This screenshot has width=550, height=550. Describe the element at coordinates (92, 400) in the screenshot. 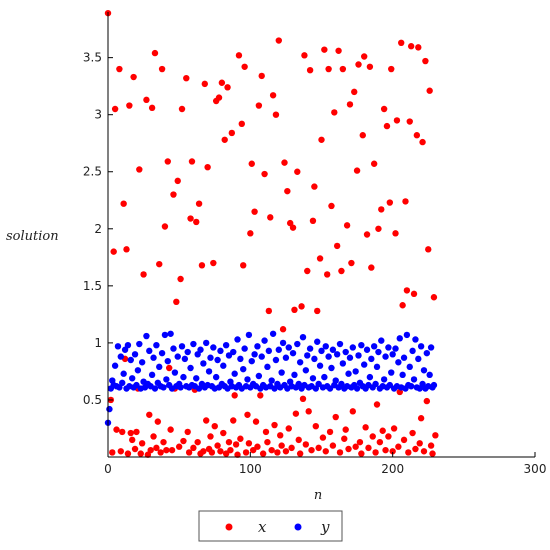

I see `y-tick-label: 0.5` at that location.